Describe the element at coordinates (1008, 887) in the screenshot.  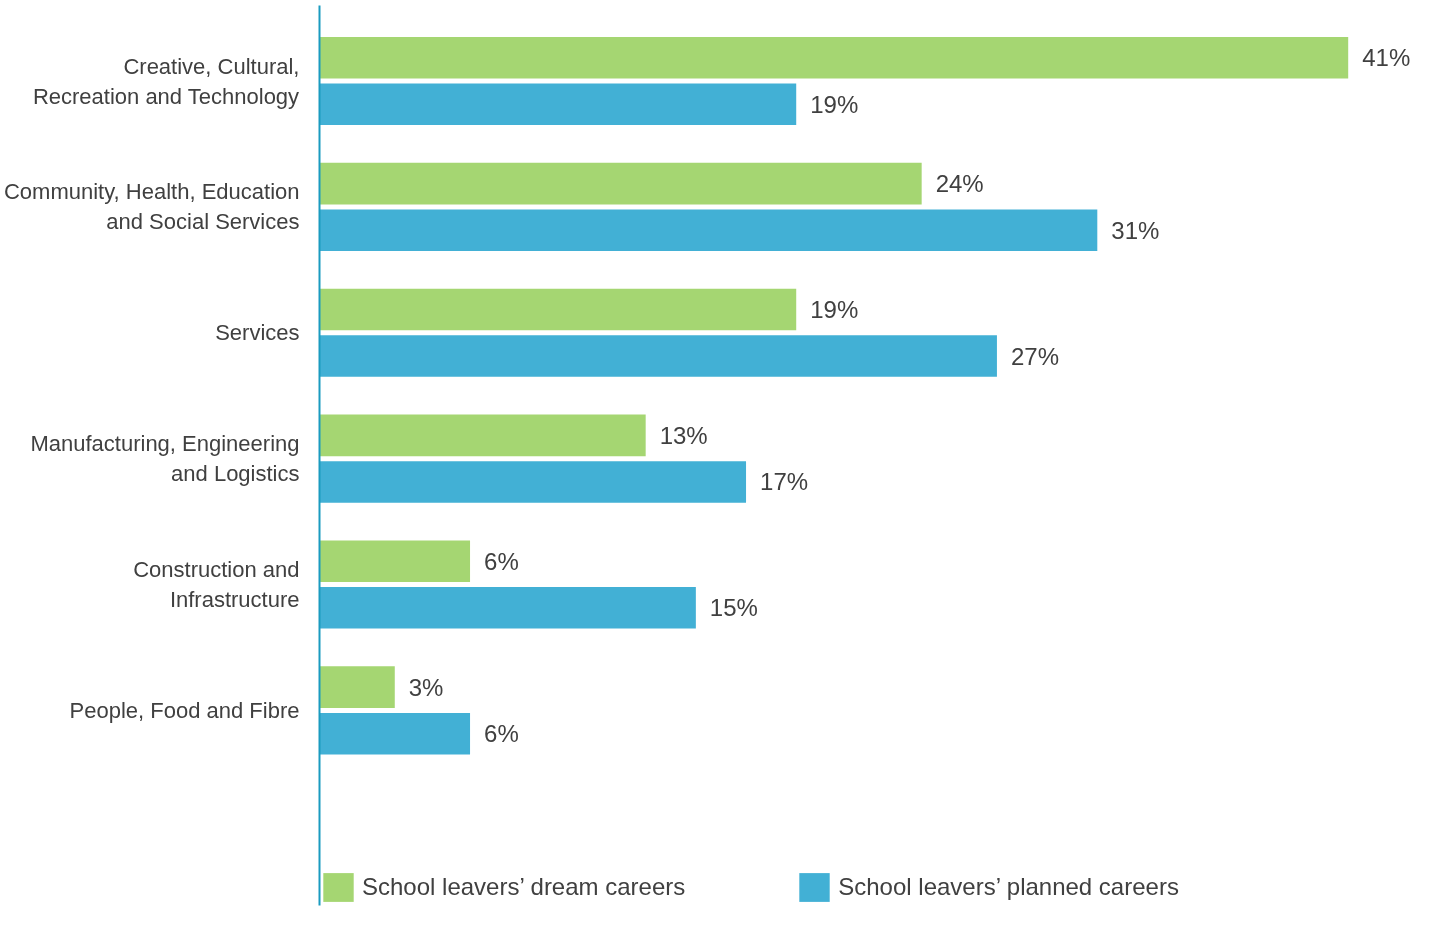
I see `legend-label: School leavers’ planned careers` at that location.